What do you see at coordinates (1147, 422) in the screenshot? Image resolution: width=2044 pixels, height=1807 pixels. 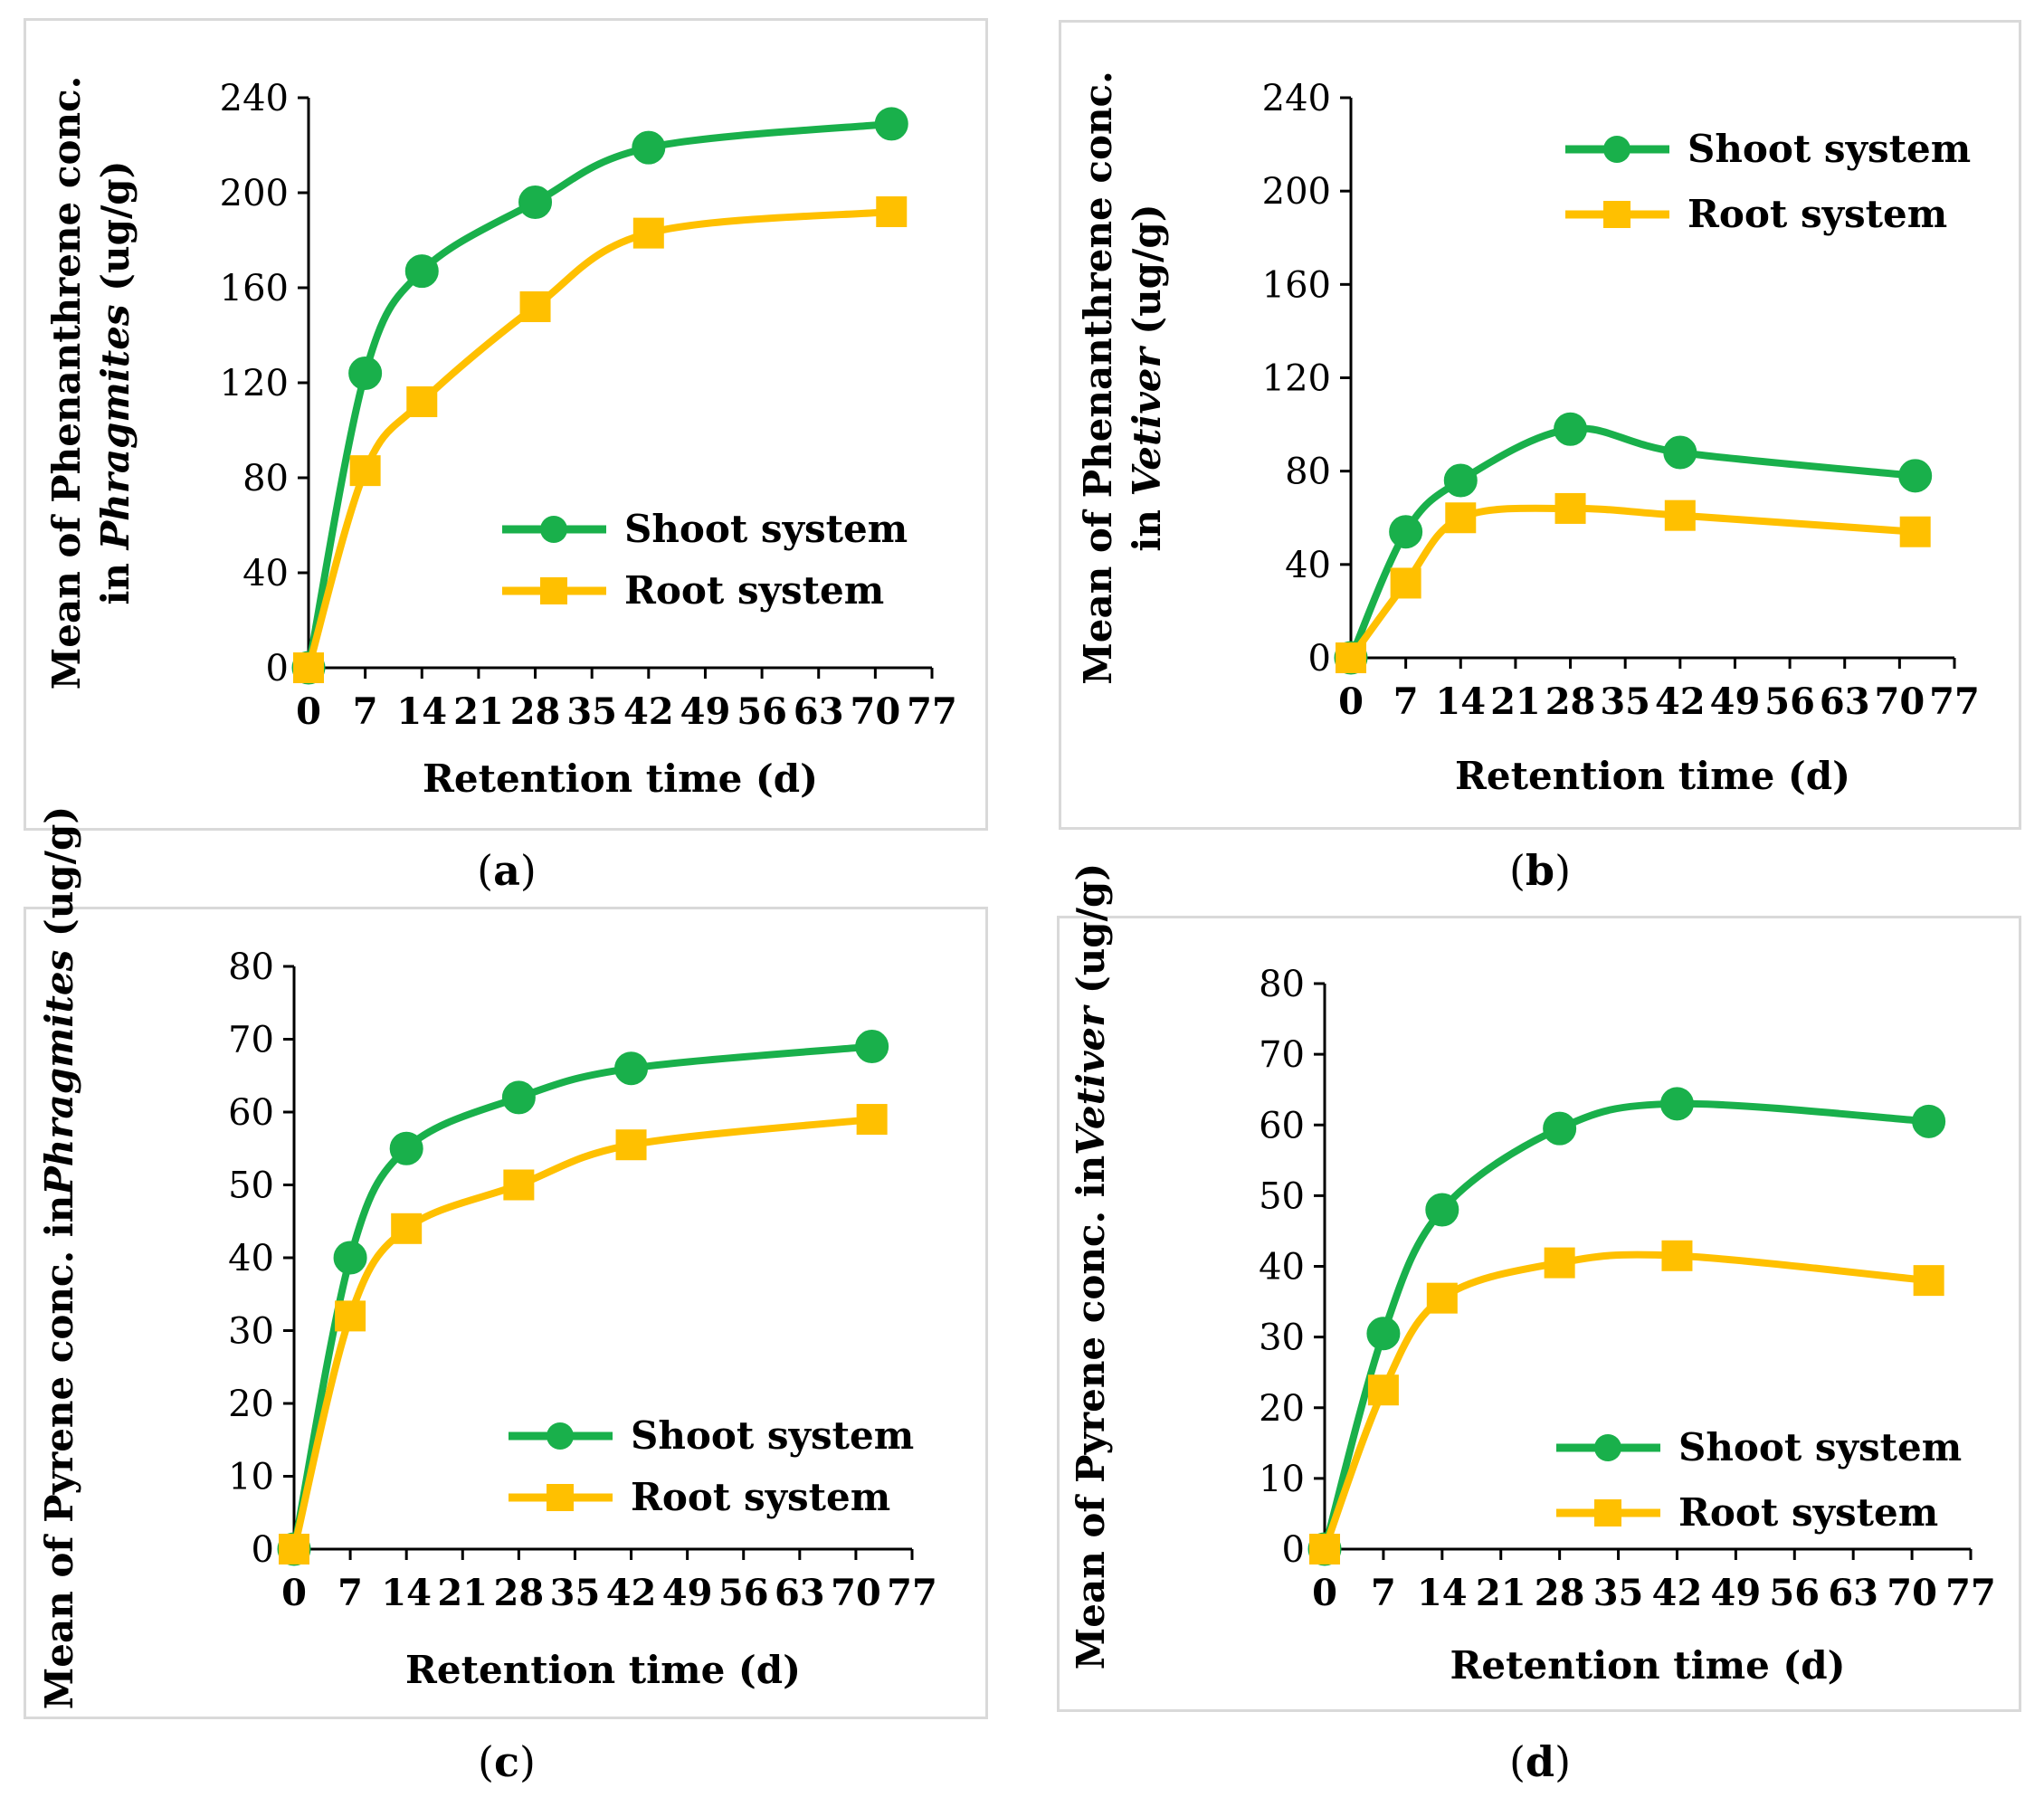 I see `y-axis-title-line2-italic: Vetiver` at bounding box center [1147, 422].